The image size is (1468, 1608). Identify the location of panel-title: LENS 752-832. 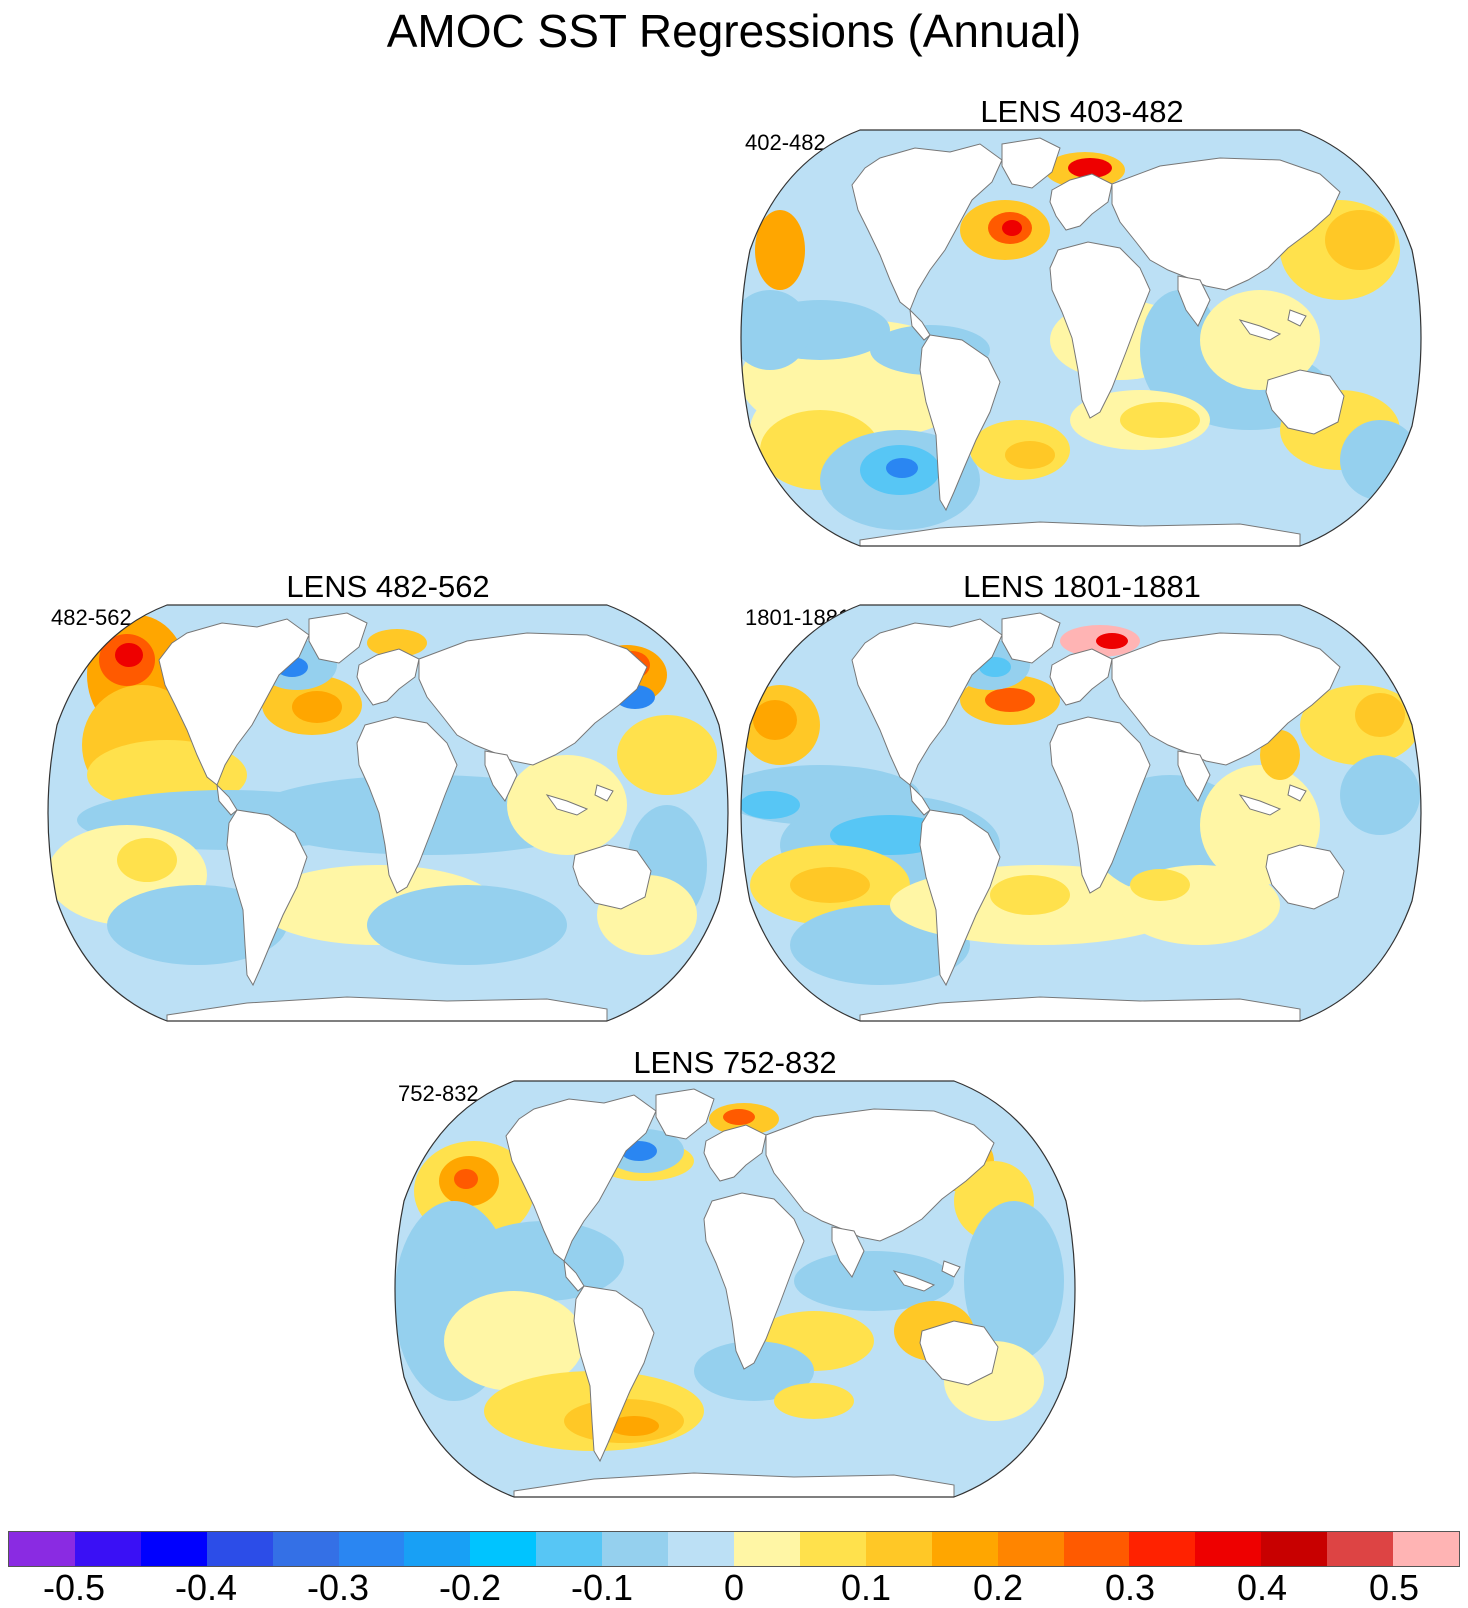
(735, 1062).